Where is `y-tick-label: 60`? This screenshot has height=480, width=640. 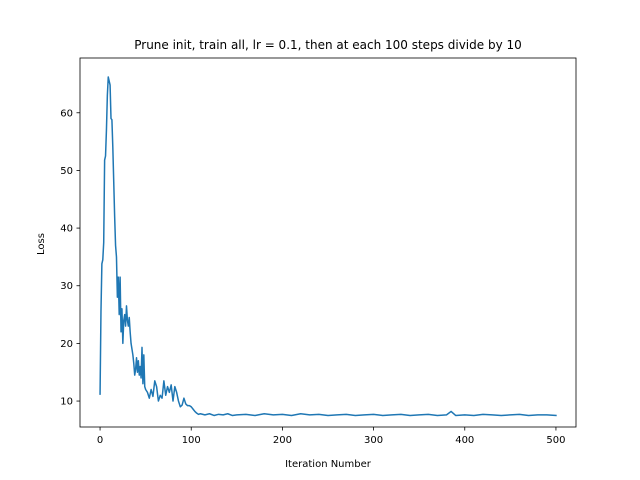 y-tick-label: 60 is located at coordinates (66, 113).